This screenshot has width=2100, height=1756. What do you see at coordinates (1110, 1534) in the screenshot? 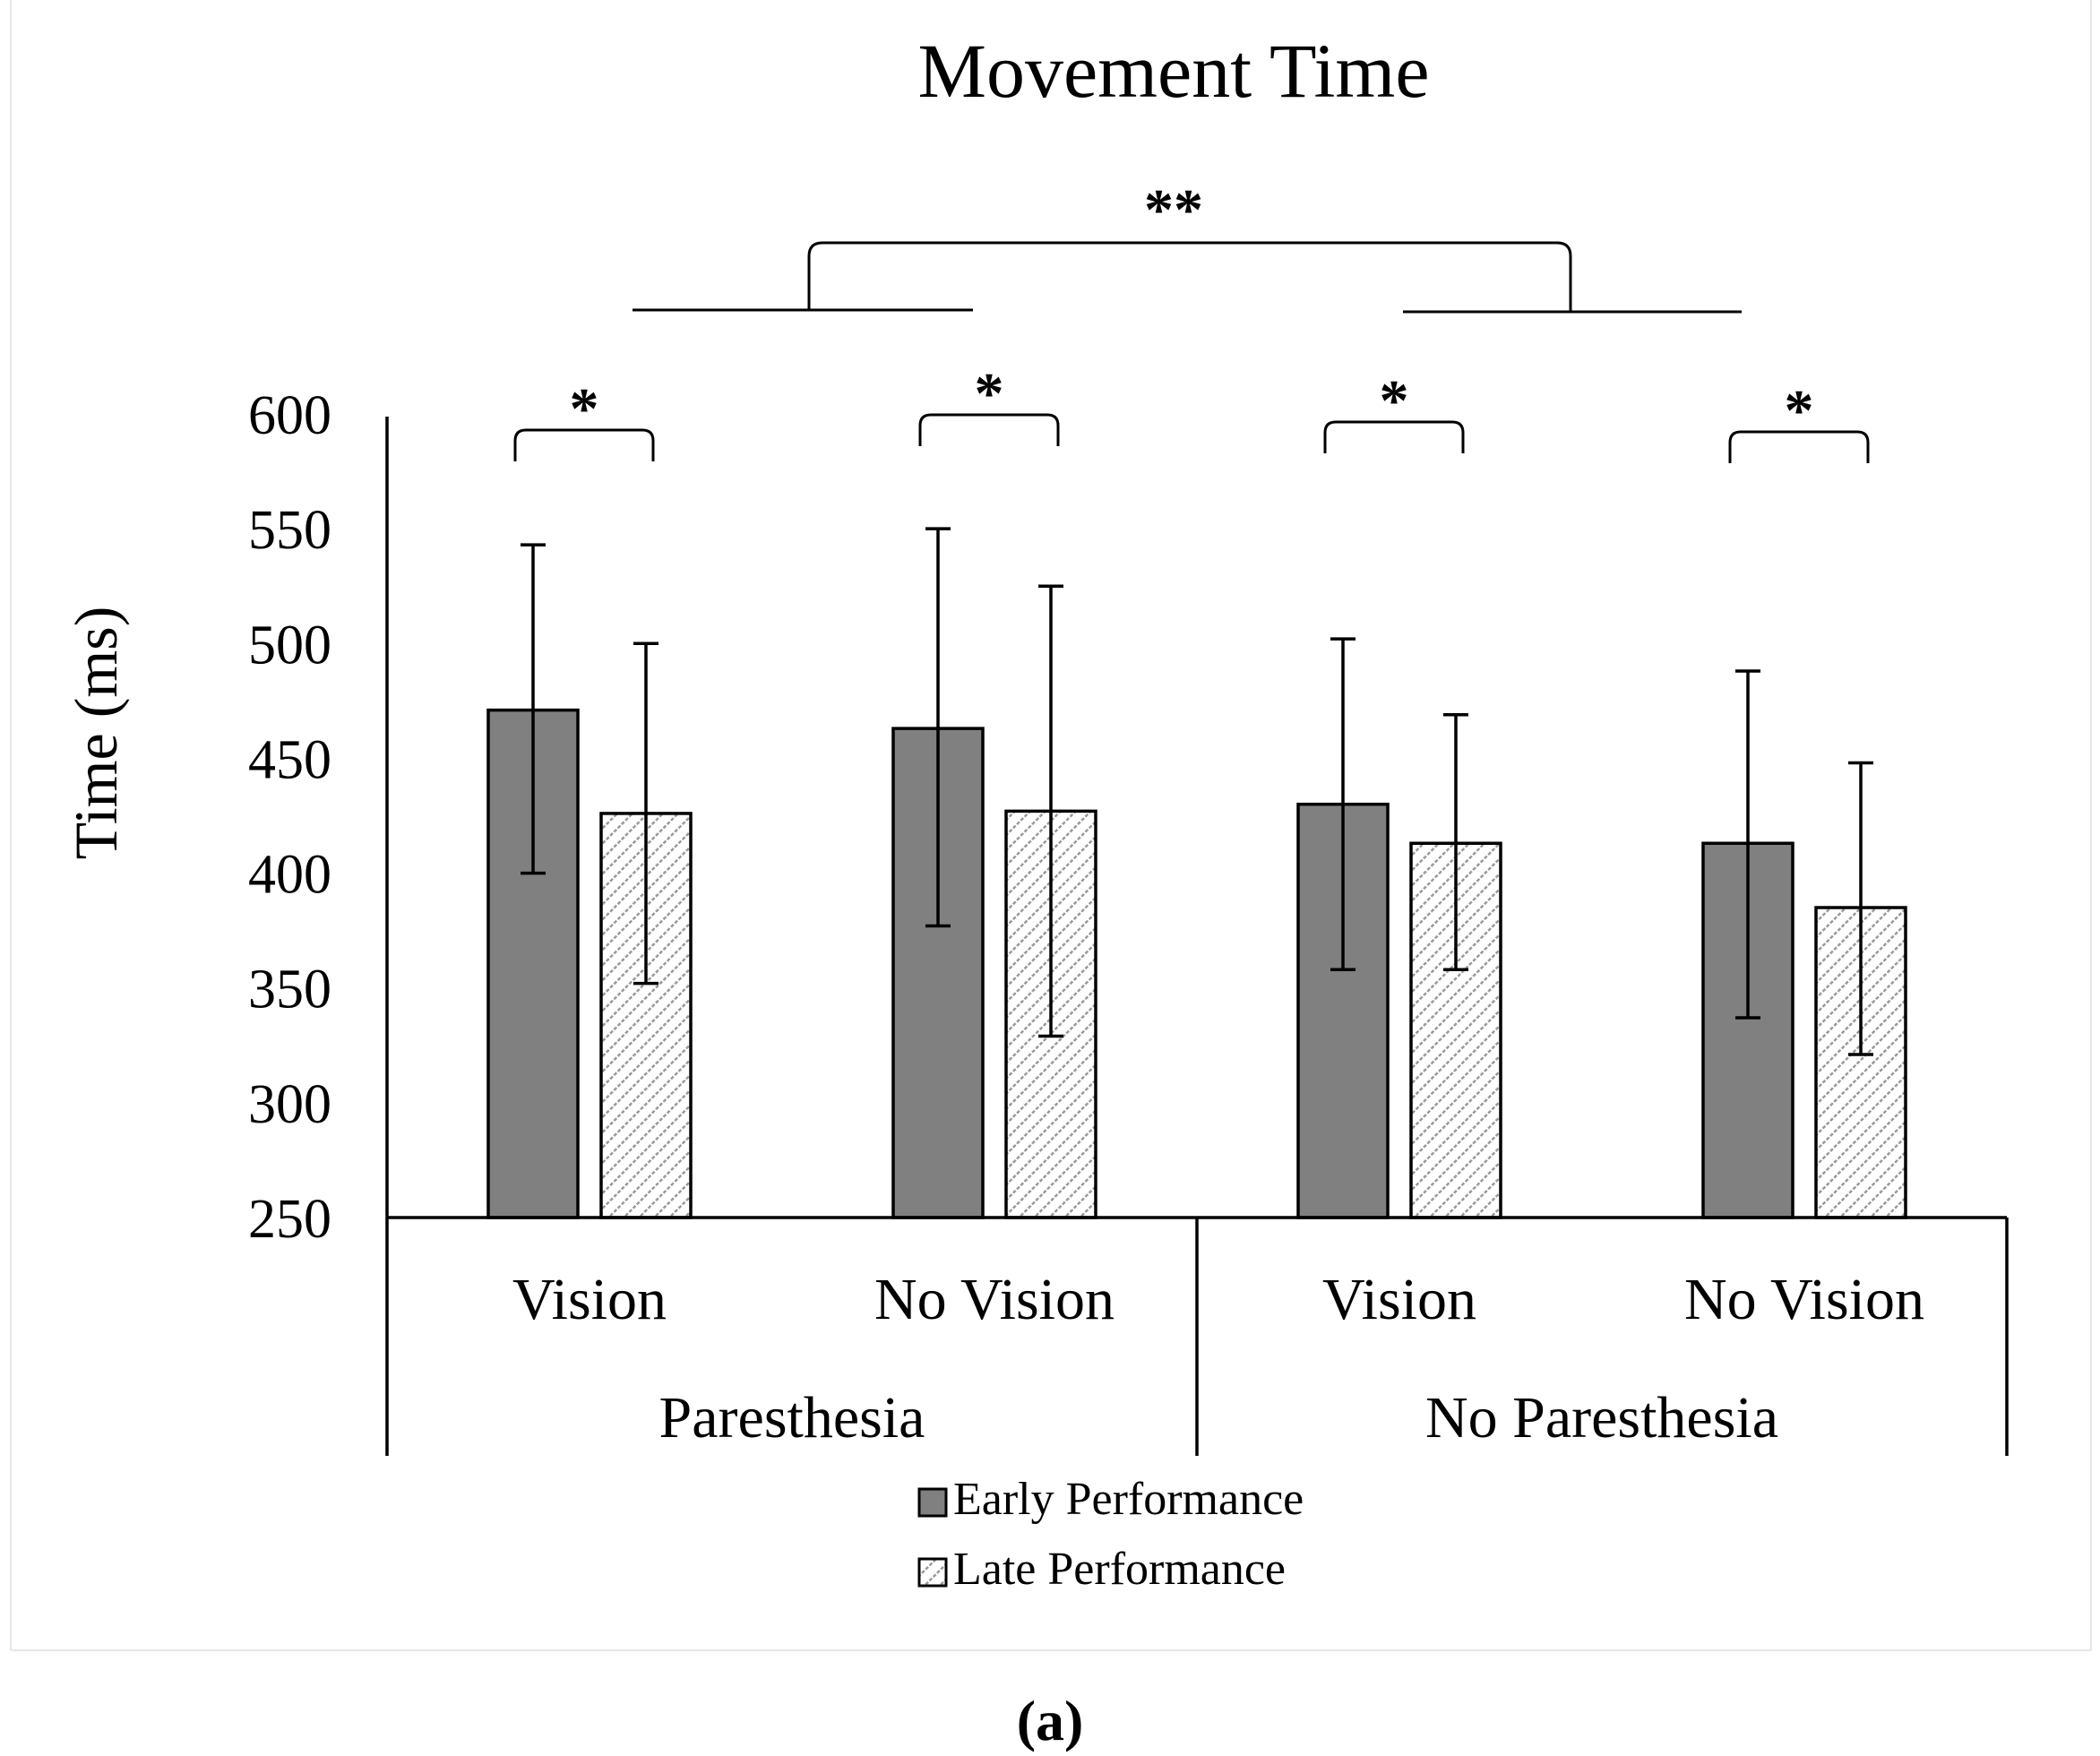
I see `legend: Early Performance Late Performance` at bounding box center [1110, 1534].